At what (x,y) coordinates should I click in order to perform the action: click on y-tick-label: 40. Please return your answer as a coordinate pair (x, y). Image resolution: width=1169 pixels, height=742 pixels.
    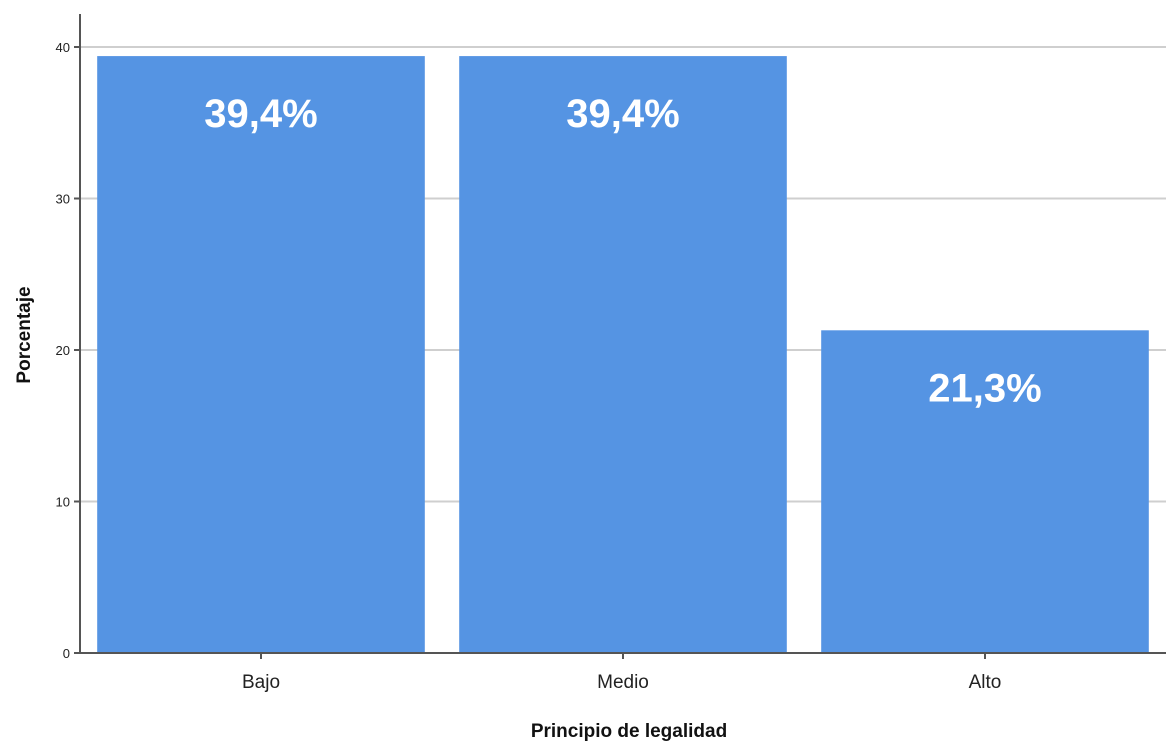
    Looking at the image, I should click on (63, 47).